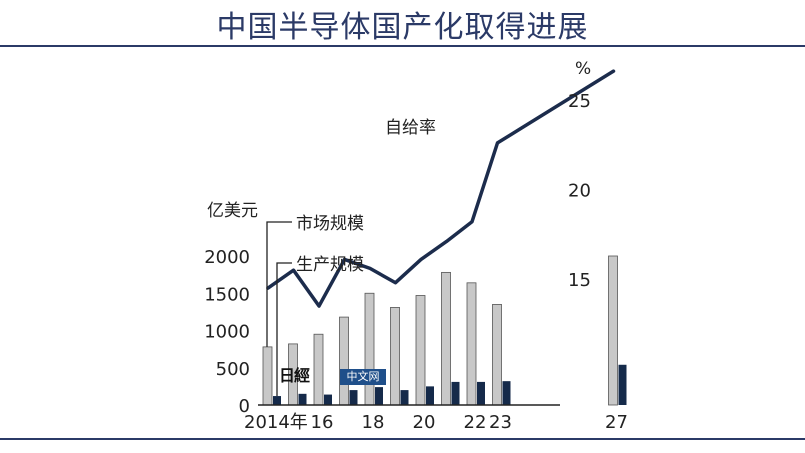  Describe the element at coordinates (583, 69) in the screenshot. I see `right-axis-unit-label: %` at that location.